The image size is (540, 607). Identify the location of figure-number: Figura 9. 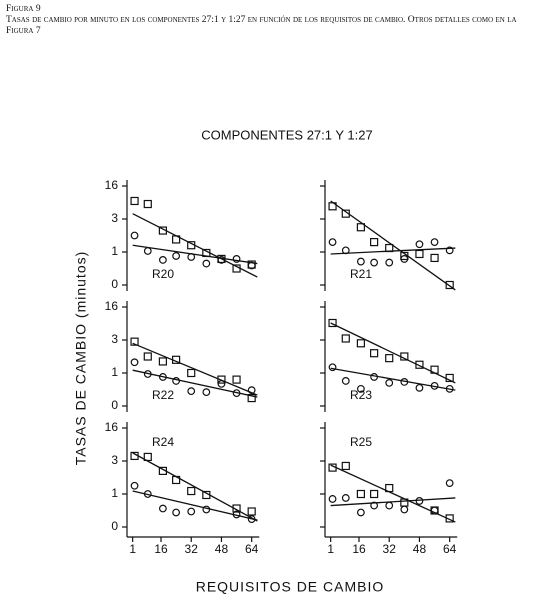
(23, 9).